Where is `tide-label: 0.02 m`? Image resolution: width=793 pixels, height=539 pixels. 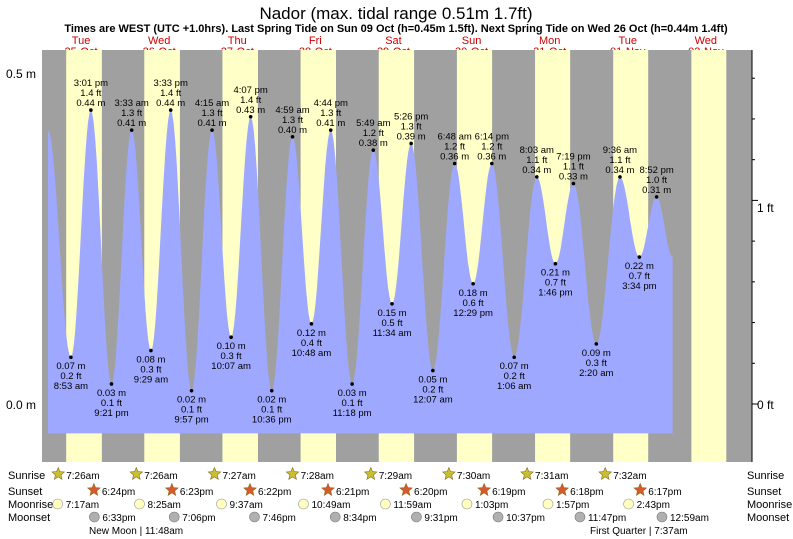 tide-label: 0.02 m is located at coordinates (191, 400).